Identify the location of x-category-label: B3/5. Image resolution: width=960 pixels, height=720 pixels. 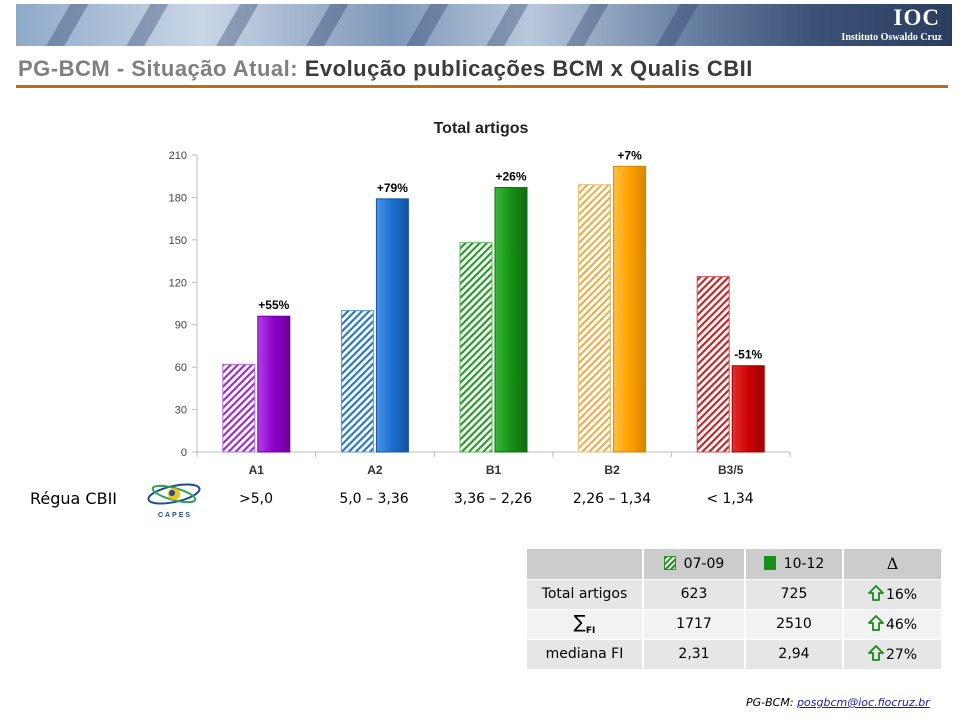
(731, 470).